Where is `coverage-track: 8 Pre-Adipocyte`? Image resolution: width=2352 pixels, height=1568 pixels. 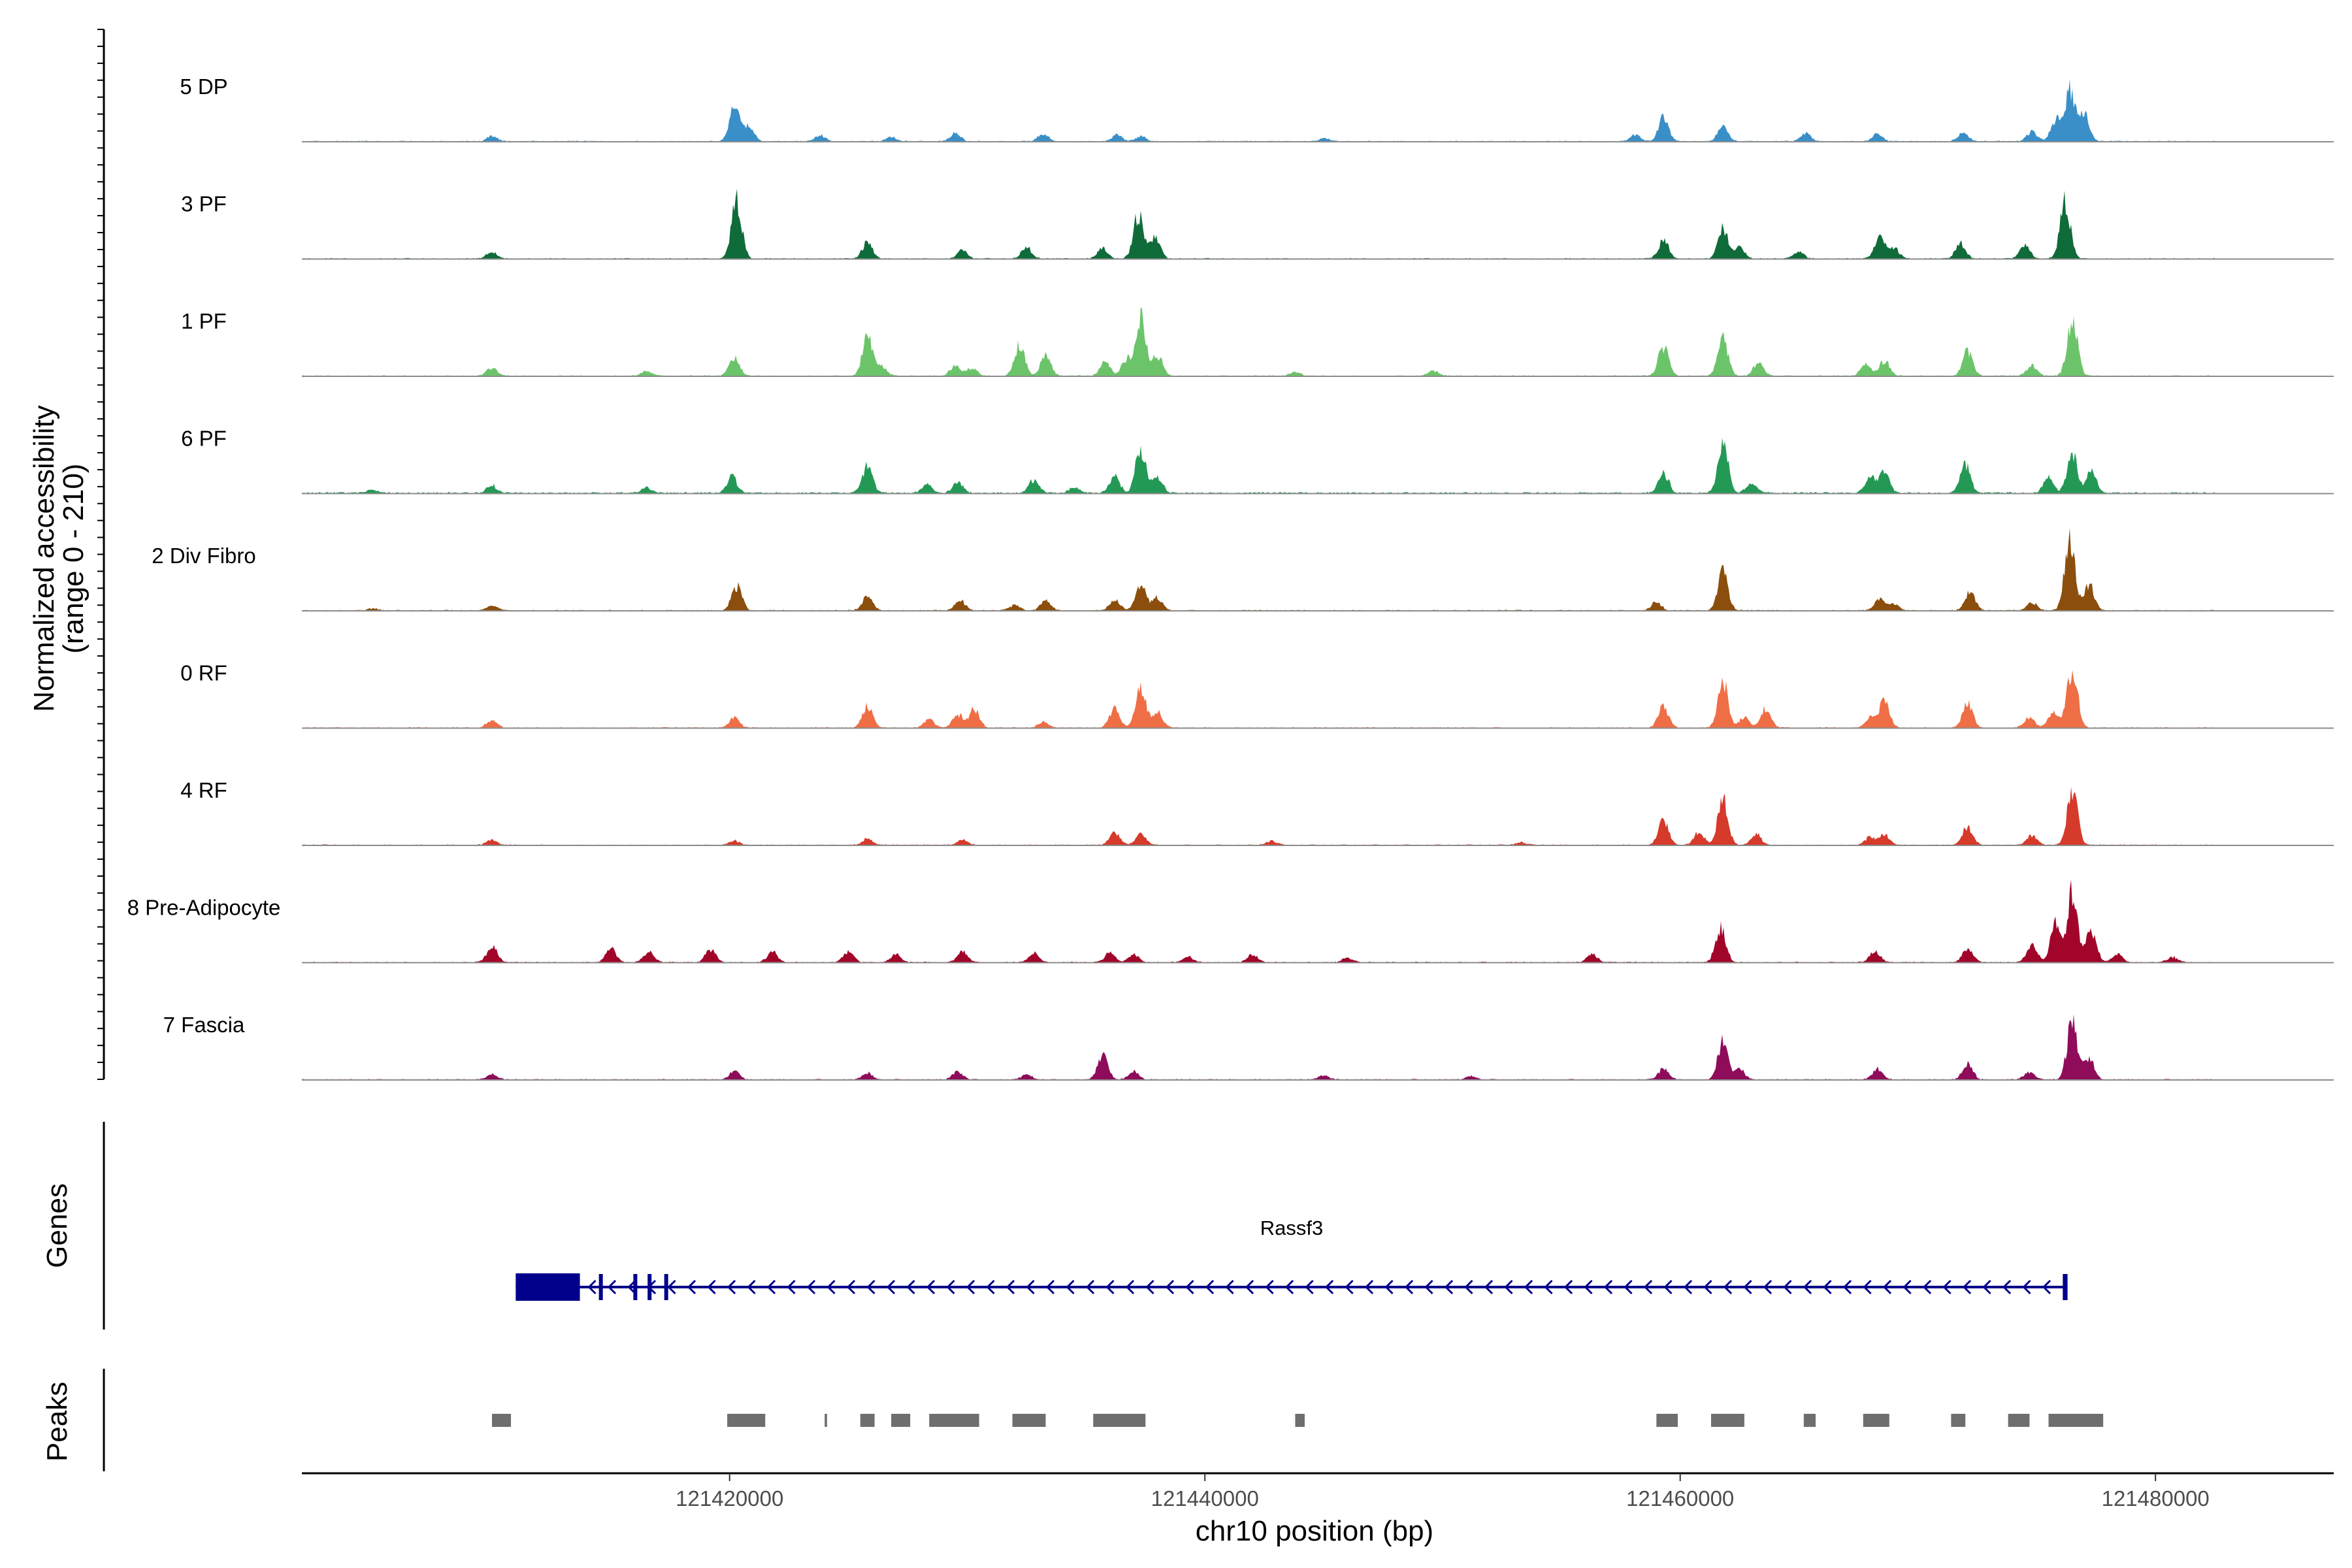
coverage-track: 8 Pre-Adipocyte is located at coordinates (1230, 921).